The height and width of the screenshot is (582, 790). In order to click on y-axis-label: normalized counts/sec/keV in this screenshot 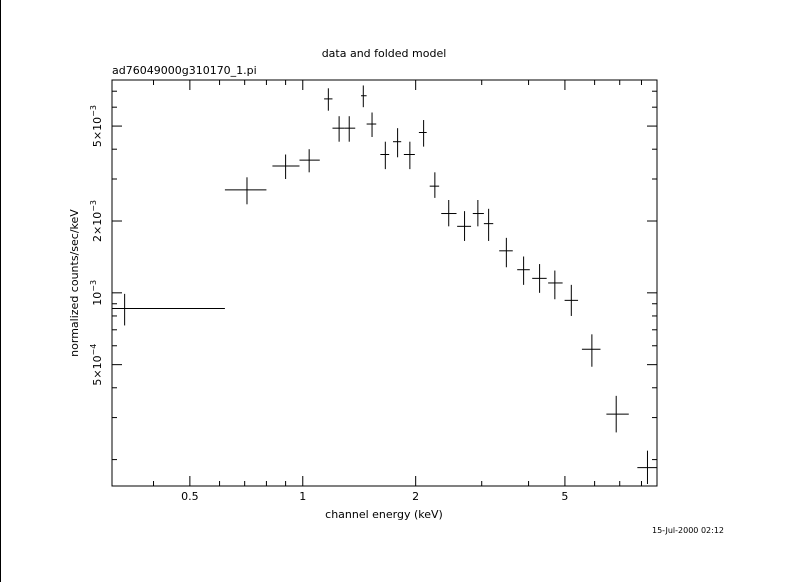, I will do `click(74, 283)`.